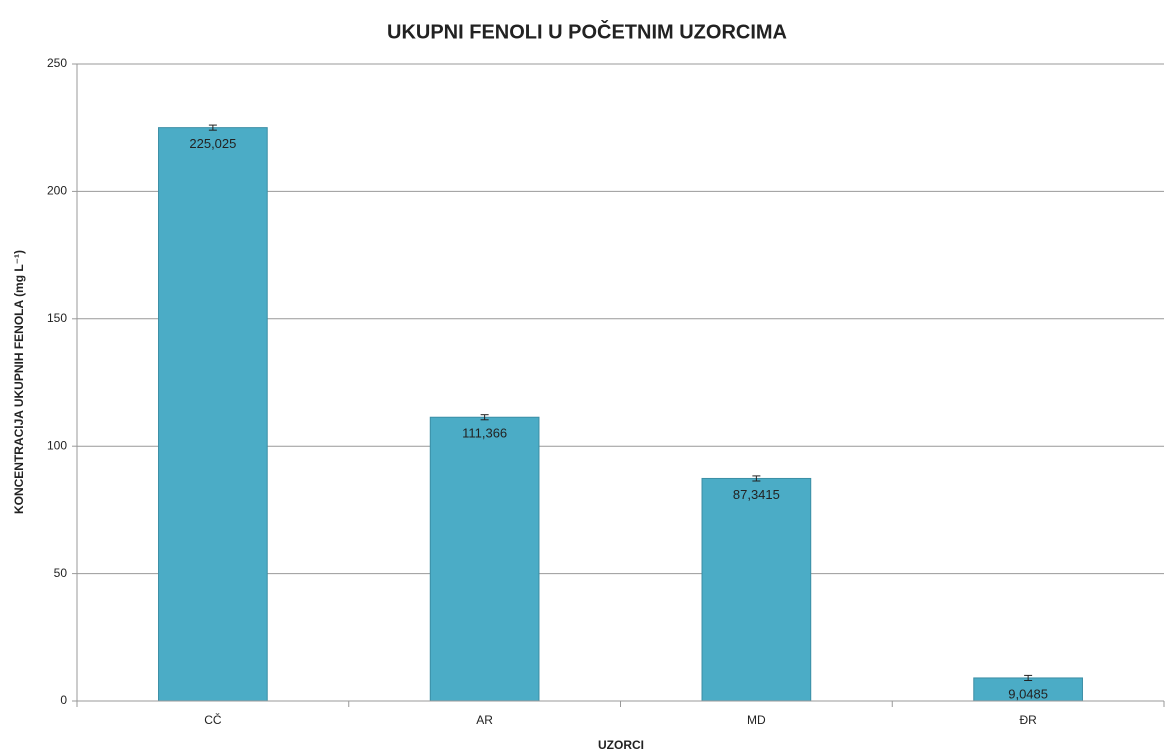 This screenshot has height=756, width=1165. Describe the element at coordinates (587, 31) in the screenshot. I see `chart-title: UKUPNI FENOLI U POČETNIM UZORCIMA` at that location.